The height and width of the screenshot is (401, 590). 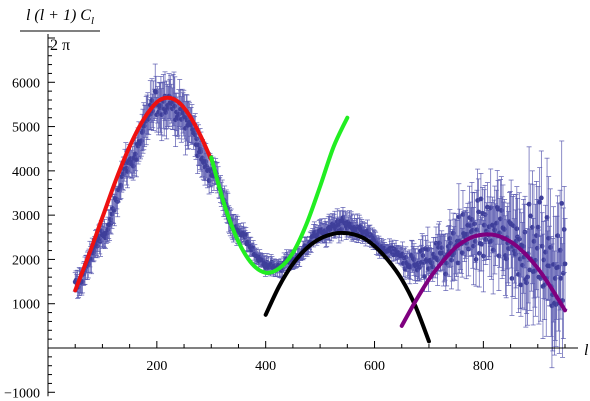 I want to click on y-axis-title: l (l + 1) Cl 2 π, so click(x=60, y=30).